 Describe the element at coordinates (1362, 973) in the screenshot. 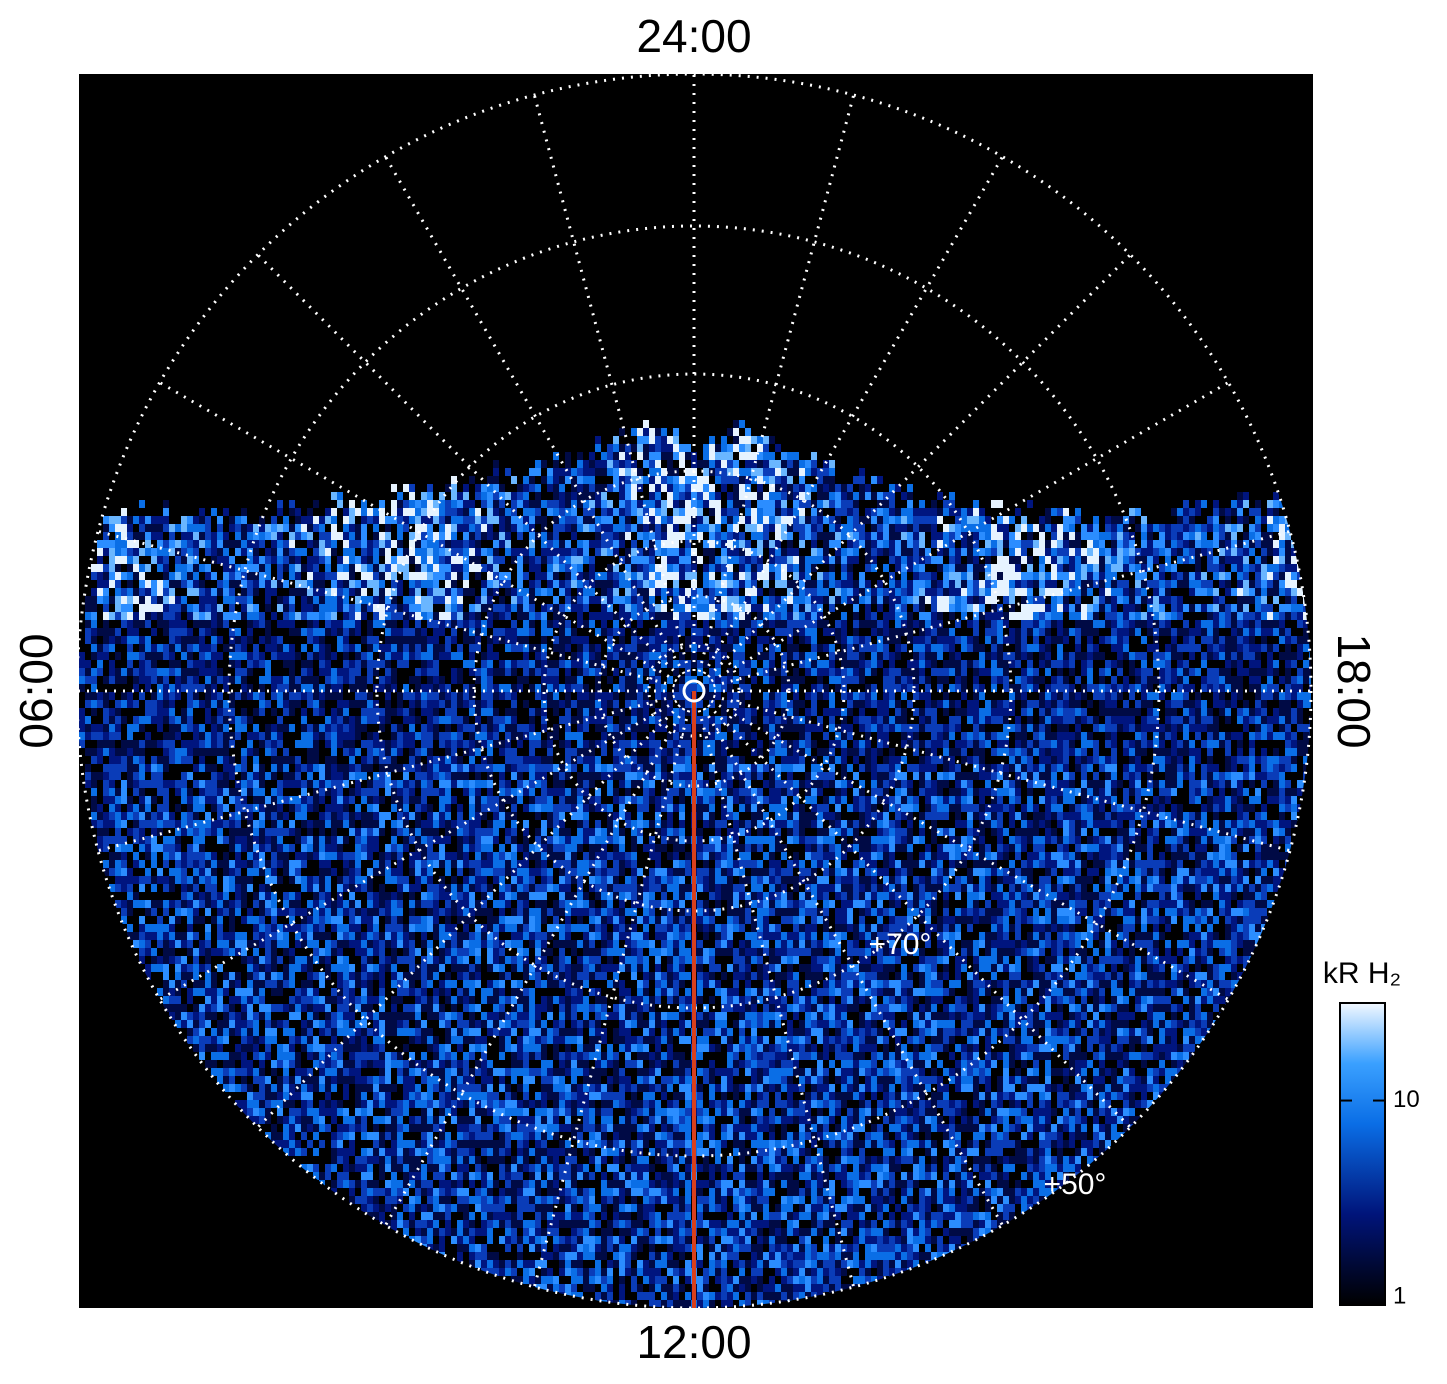

I see `colorbar-title: kR H₂` at that location.